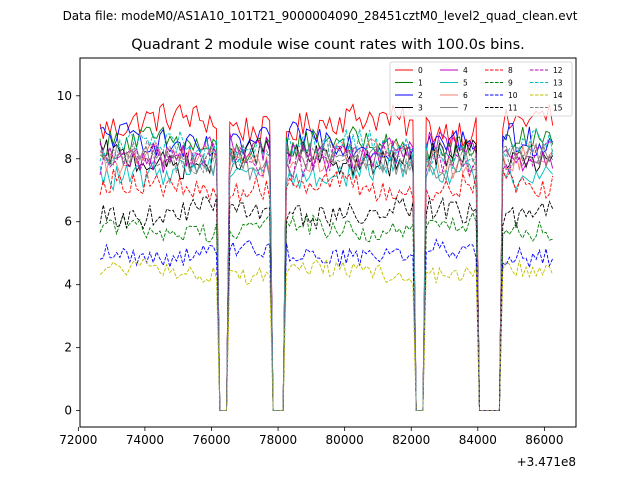  Describe the element at coordinates (558, 95) in the screenshot. I see `legend-label: 14` at that location.